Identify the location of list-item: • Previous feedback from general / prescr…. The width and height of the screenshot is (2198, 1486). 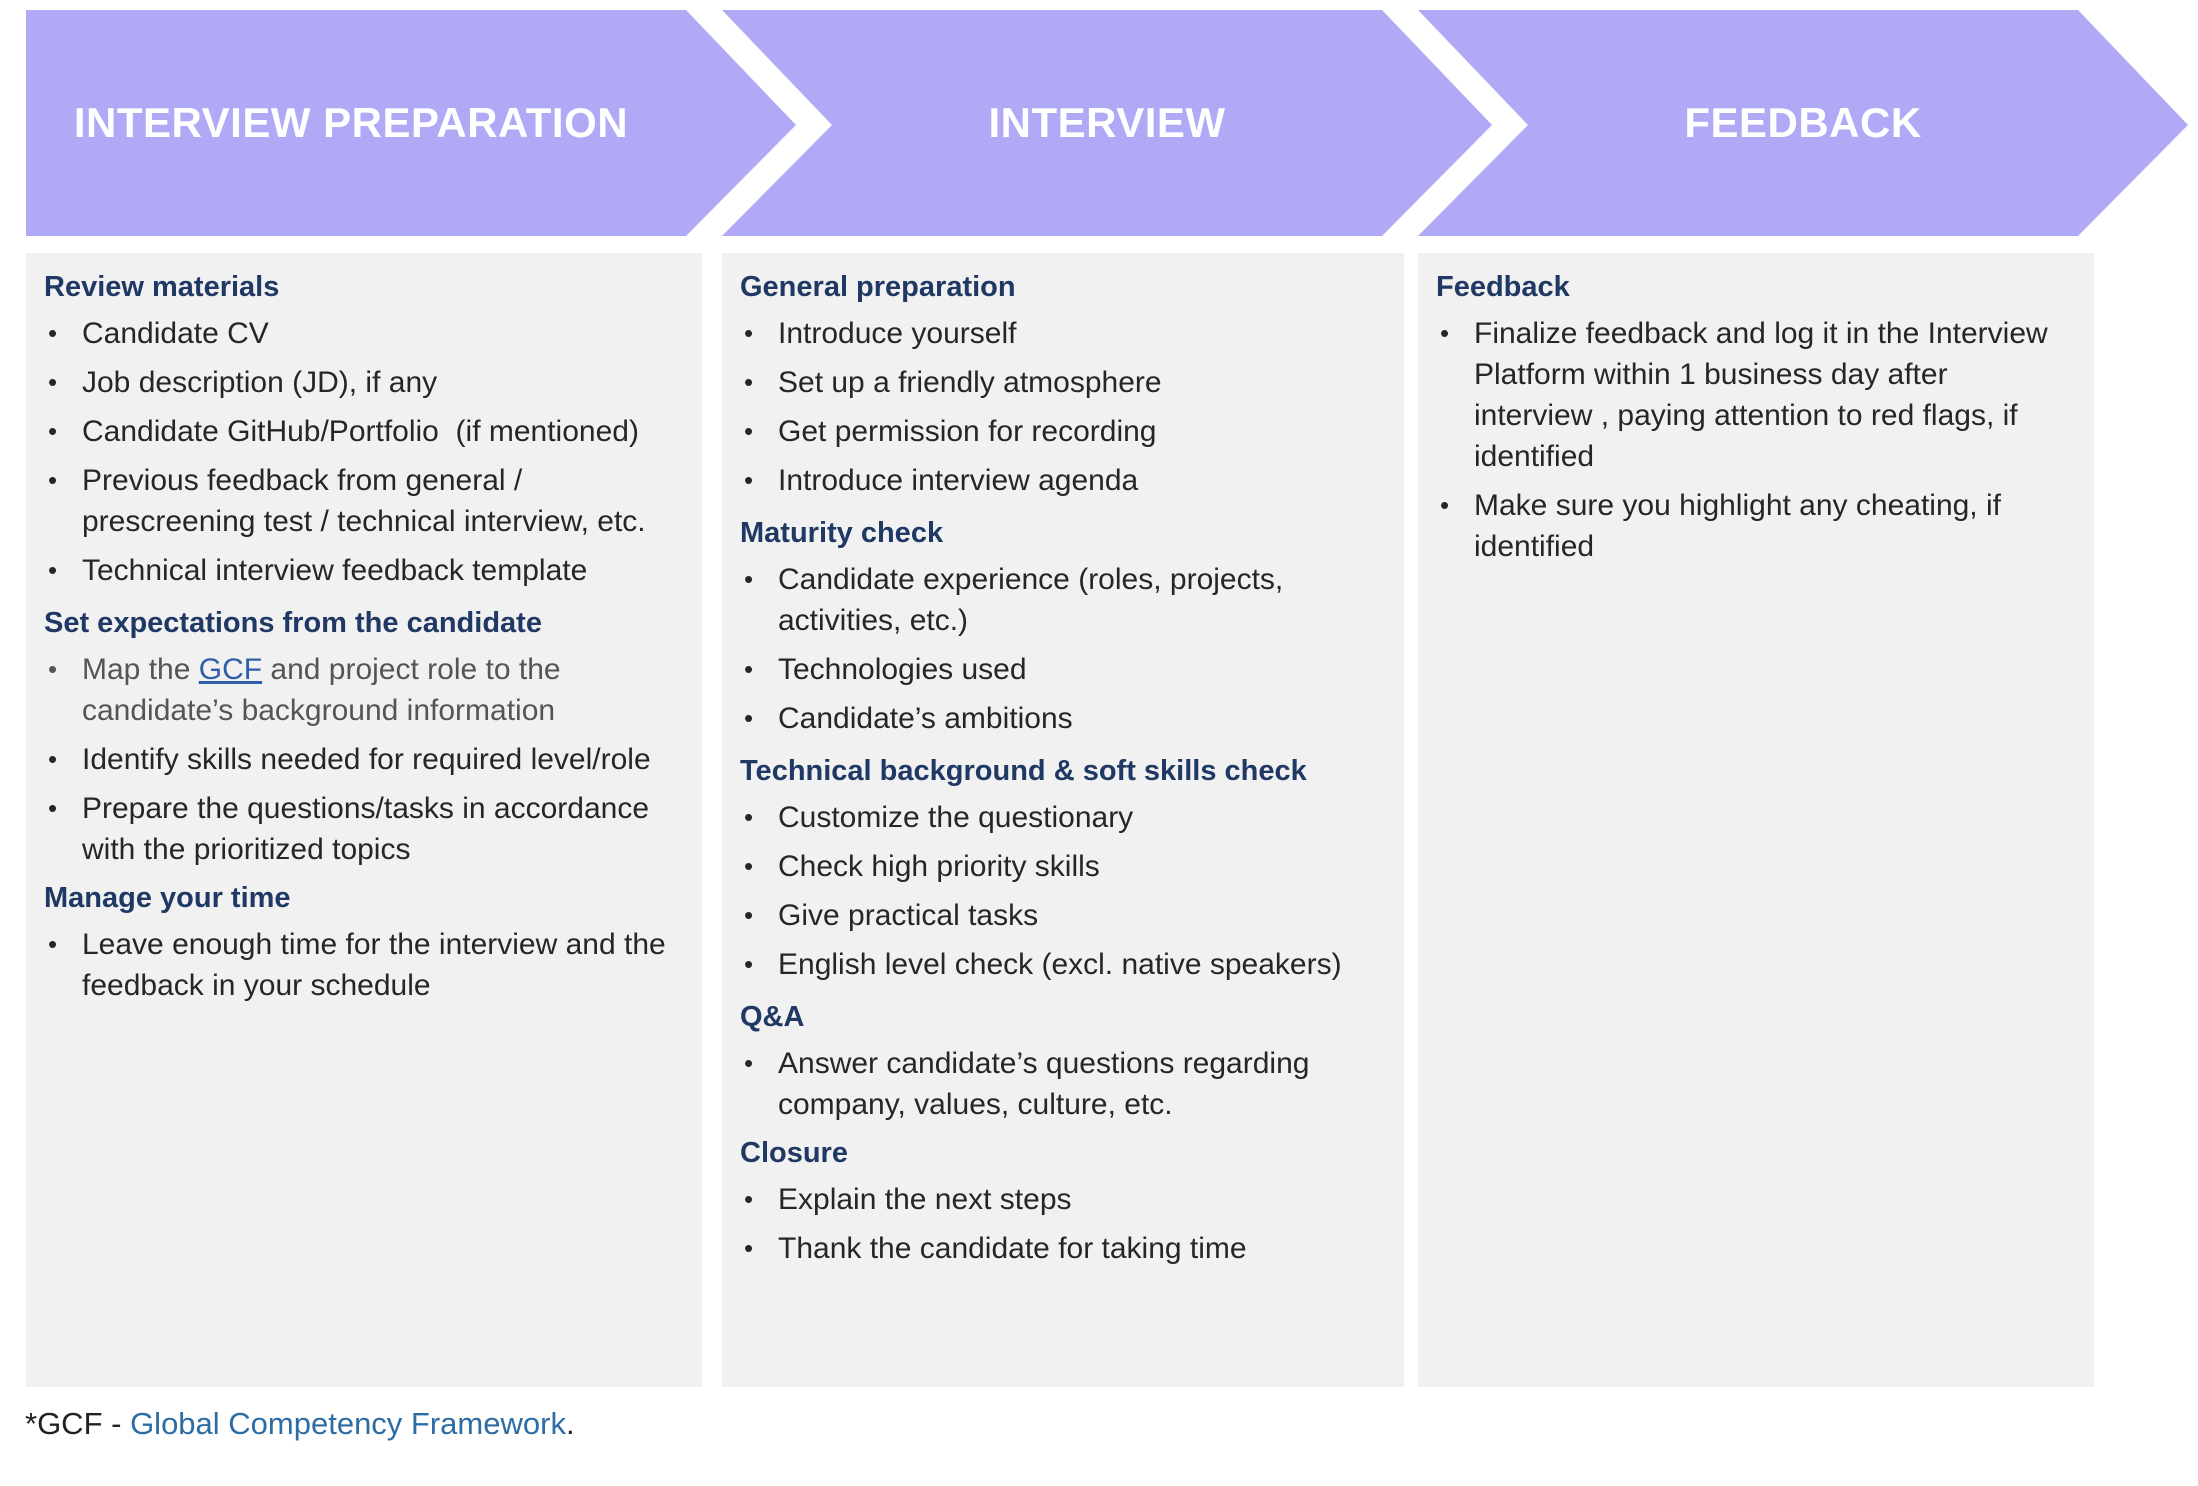
(347, 501).